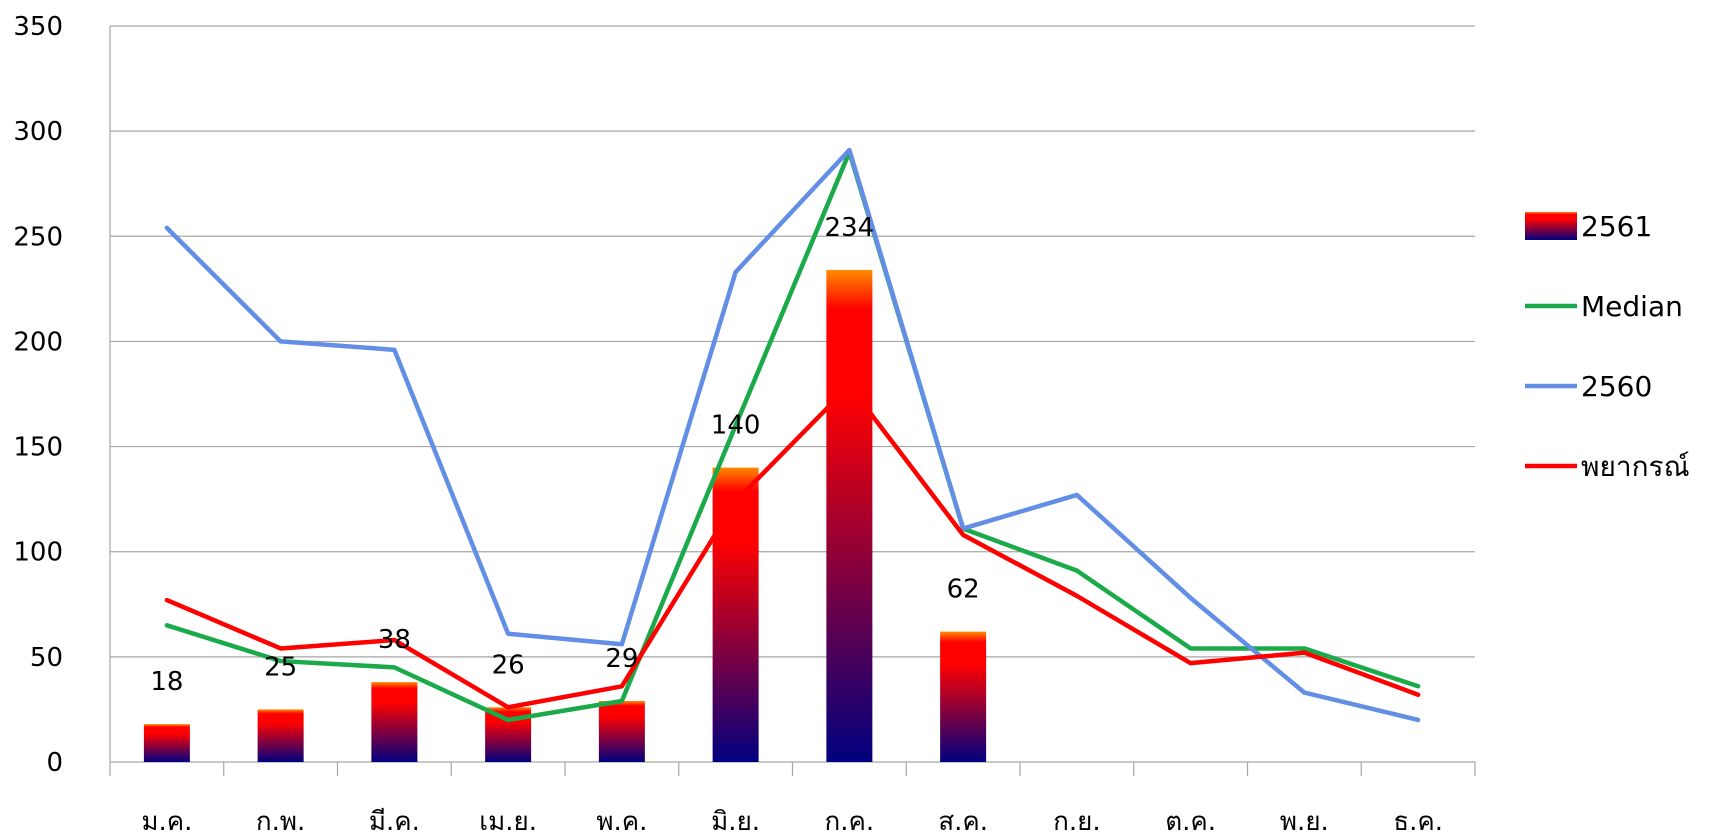 The width and height of the screenshot is (1713, 836). What do you see at coordinates (508, 665) in the screenshot?
I see `bar-data-label: 26` at bounding box center [508, 665].